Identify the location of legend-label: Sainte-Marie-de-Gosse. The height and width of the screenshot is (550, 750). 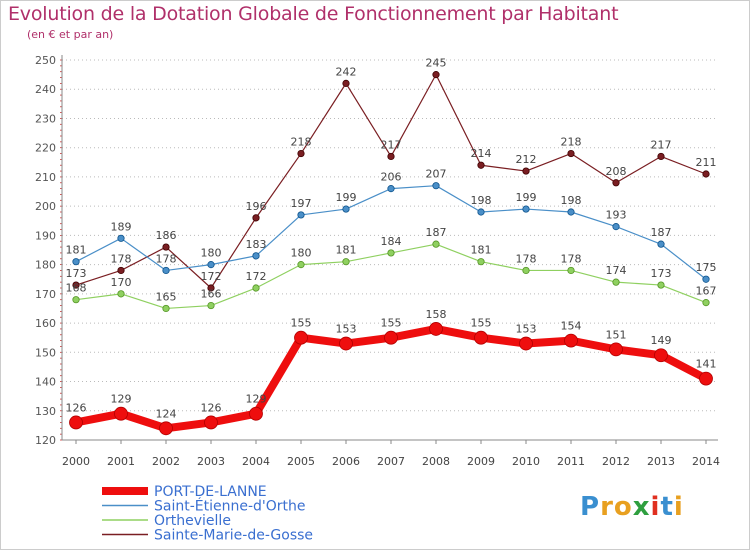
(233, 536).